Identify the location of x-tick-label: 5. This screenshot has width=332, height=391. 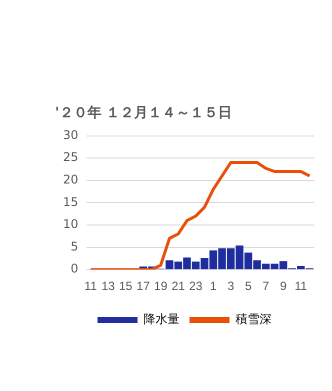
(248, 286).